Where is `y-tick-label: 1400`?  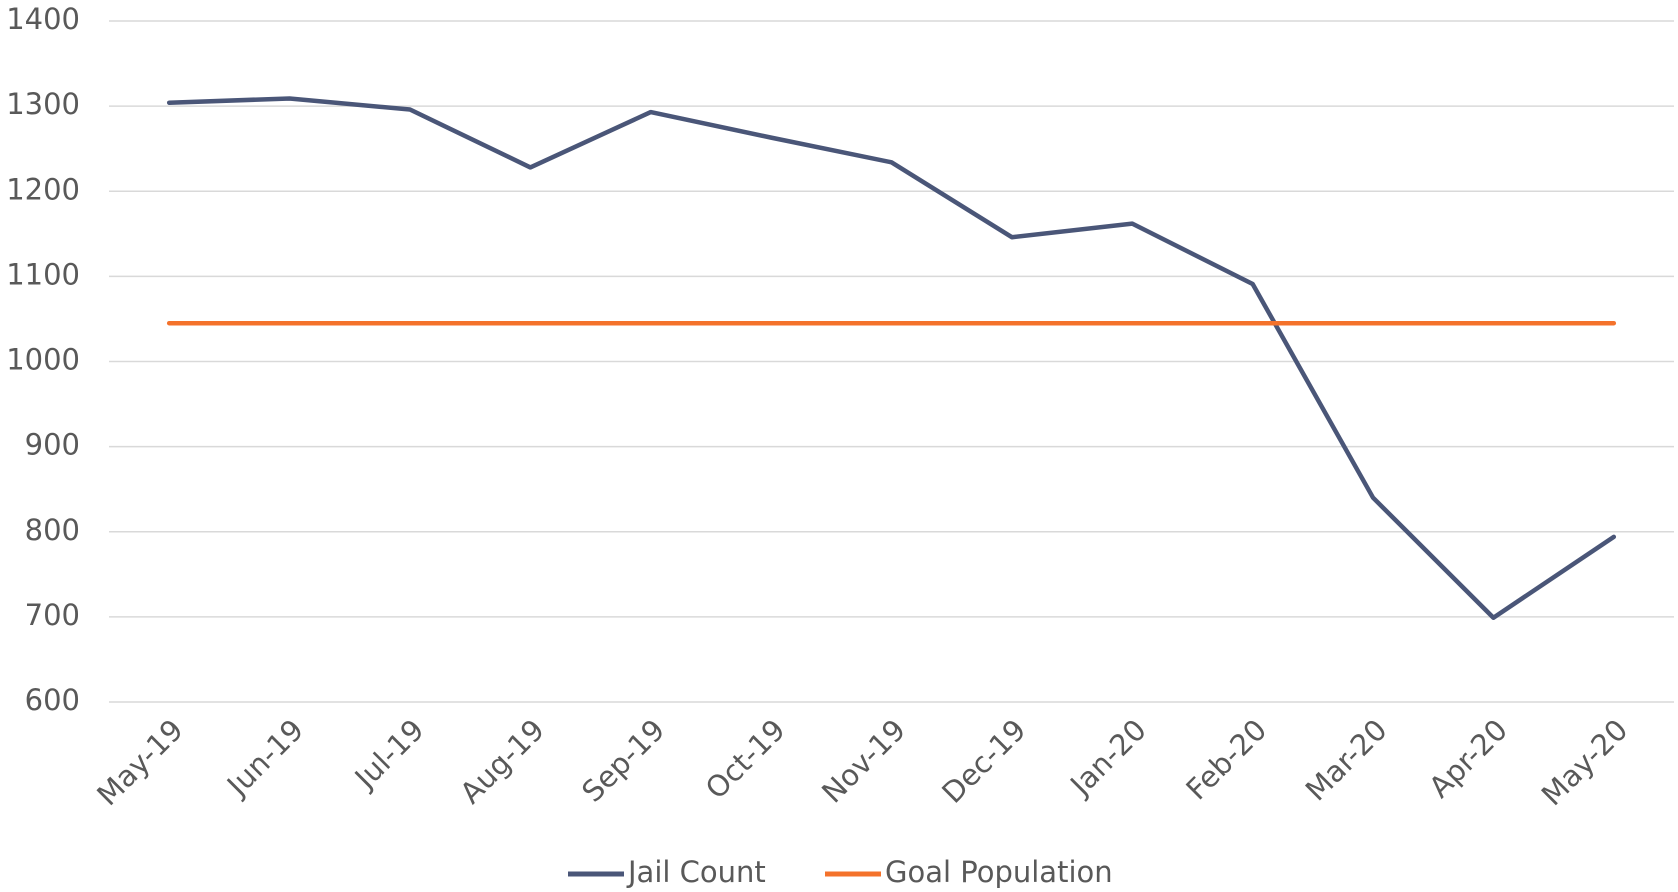 y-tick-label: 1400 is located at coordinates (43, 19).